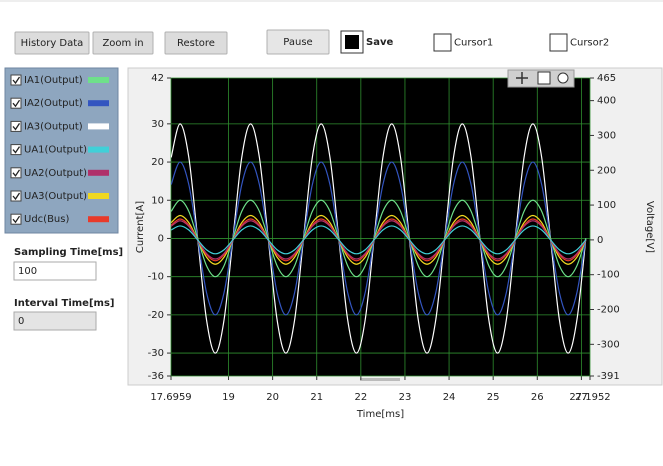  Describe the element at coordinates (608, 275) in the screenshot. I see `y2-tick-label: -100` at that location.